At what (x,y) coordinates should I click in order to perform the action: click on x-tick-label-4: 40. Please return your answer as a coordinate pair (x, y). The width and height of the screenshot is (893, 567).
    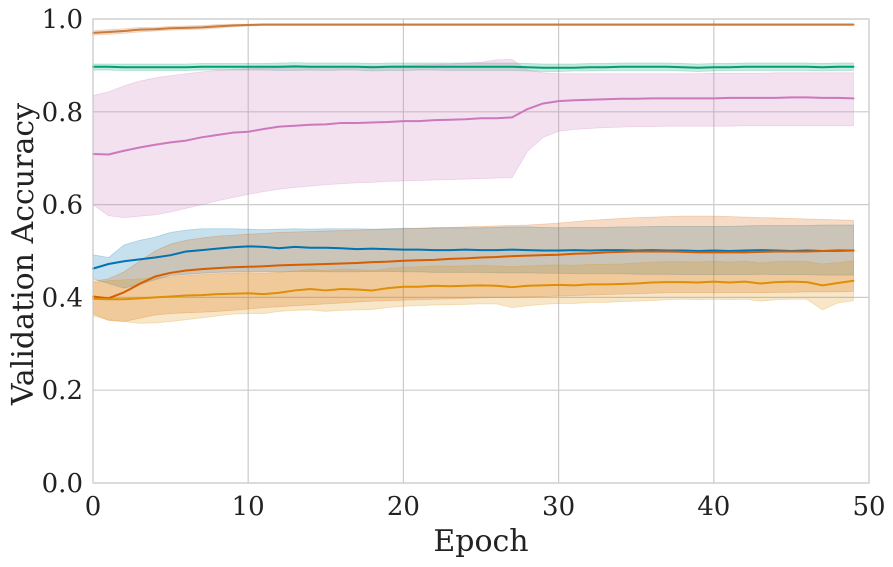
    Looking at the image, I should click on (713, 507).